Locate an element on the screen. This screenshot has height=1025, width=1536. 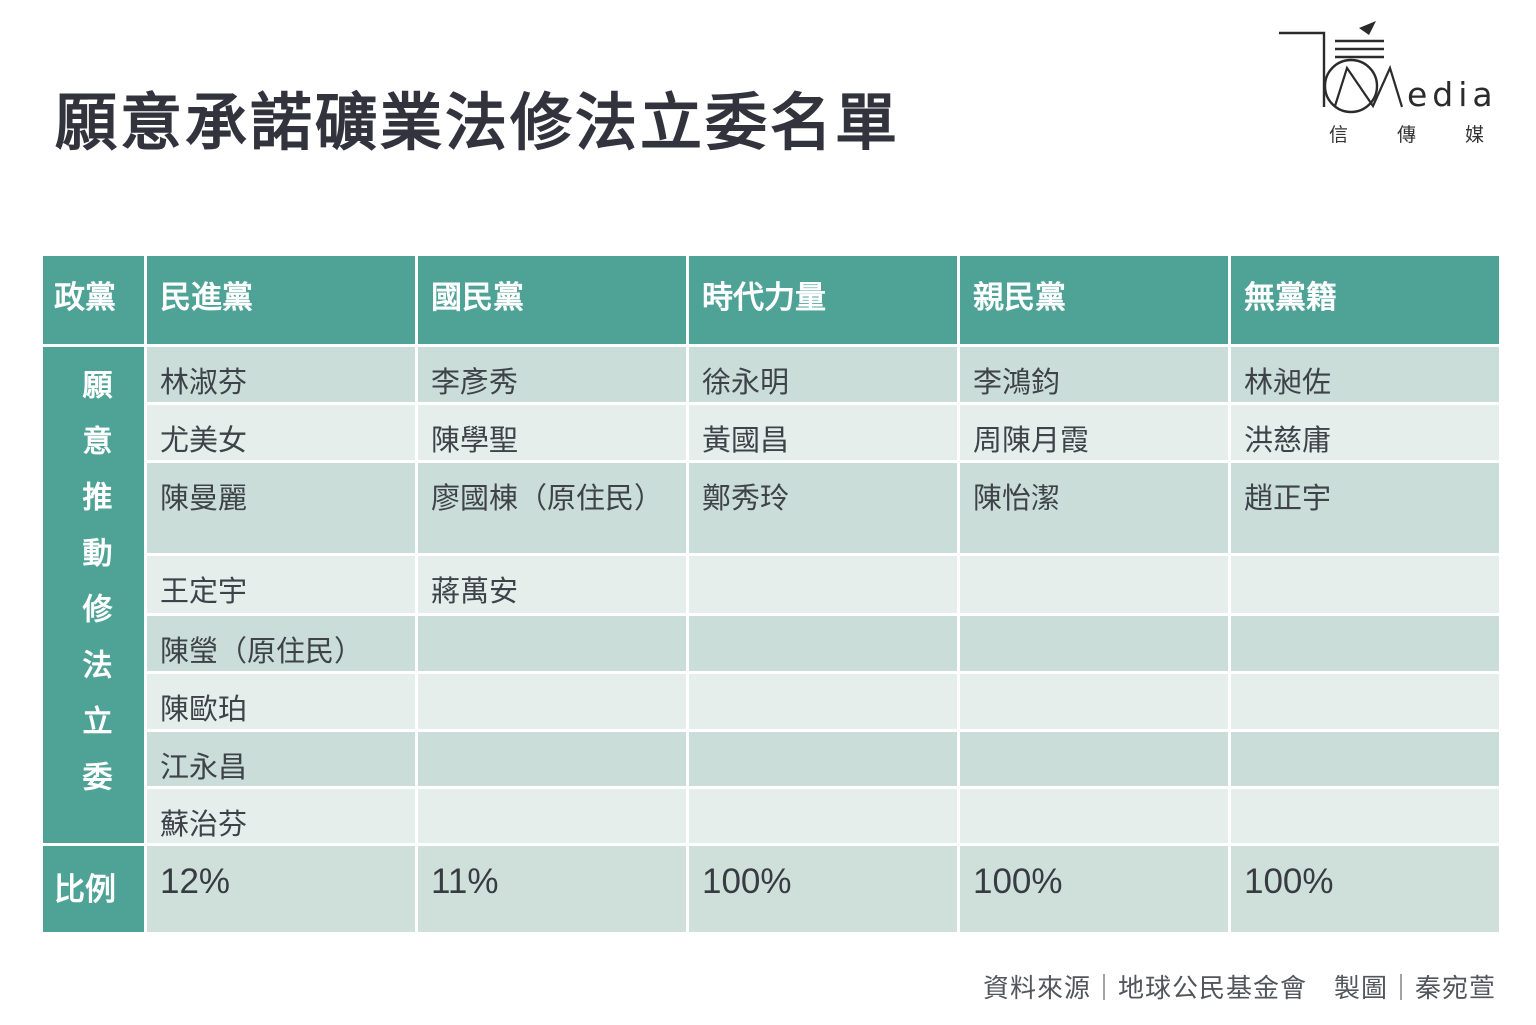
logo-c-ring is located at coordinates (1351, 86).